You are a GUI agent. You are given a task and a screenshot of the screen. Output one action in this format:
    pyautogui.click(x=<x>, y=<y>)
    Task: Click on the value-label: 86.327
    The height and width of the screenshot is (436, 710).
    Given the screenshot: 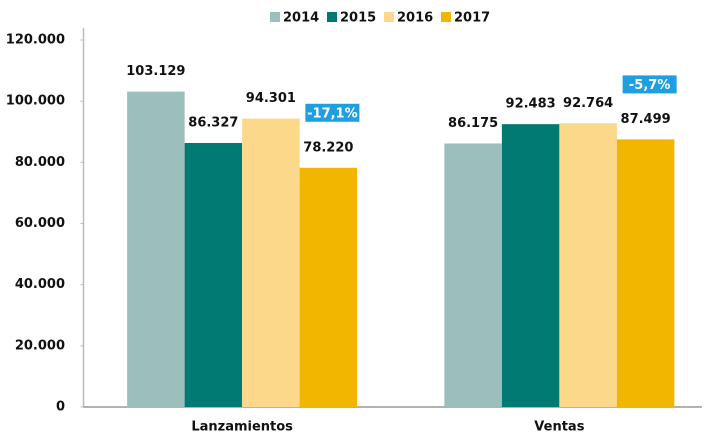 What is the action you would take?
    pyautogui.click(x=213, y=122)
    